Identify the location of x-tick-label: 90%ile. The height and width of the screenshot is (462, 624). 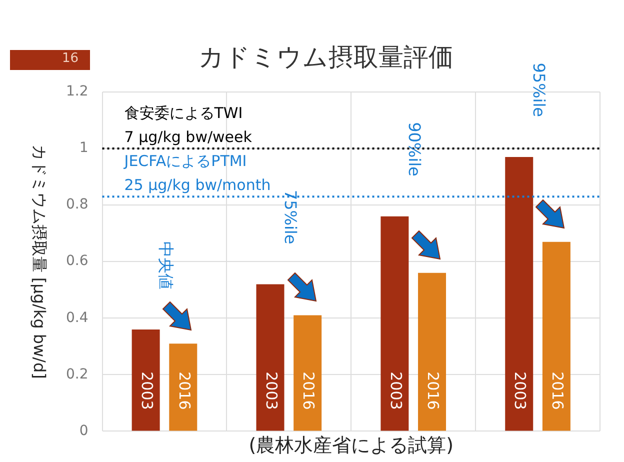
(414, 149).